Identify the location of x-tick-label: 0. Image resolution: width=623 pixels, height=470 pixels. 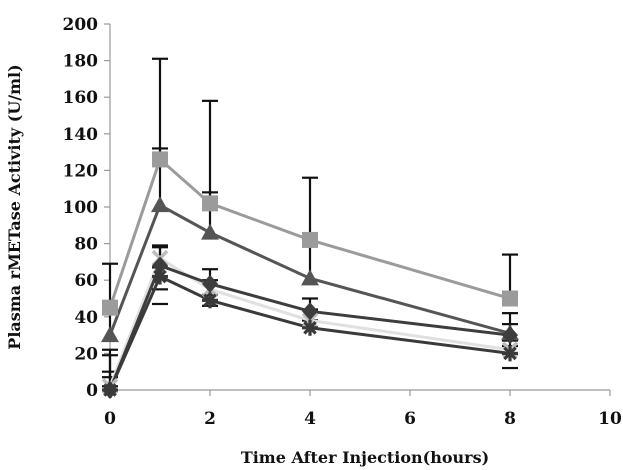
(110, 419).